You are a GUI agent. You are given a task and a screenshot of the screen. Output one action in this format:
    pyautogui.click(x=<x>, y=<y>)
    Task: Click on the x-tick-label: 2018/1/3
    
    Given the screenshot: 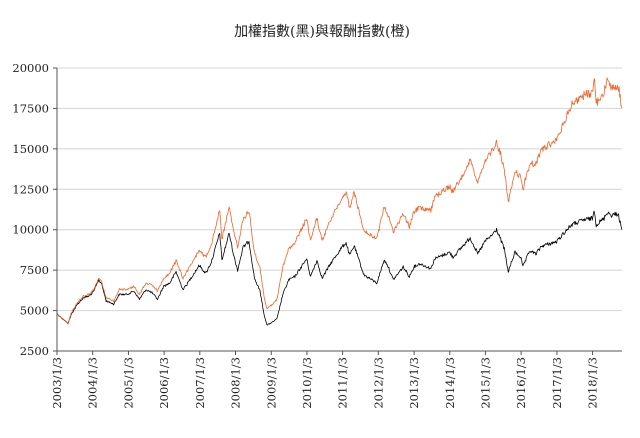 What is the action you would take?
    pyautogui.click(x=593, y=383)
    